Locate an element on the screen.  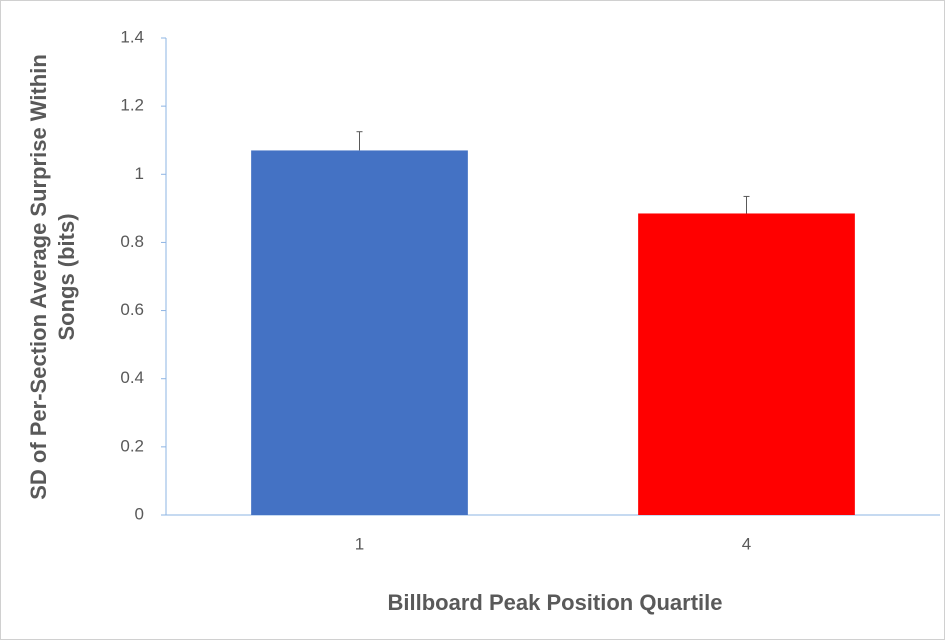
y-tick-label: 0 is located at coordinates (139, 513).